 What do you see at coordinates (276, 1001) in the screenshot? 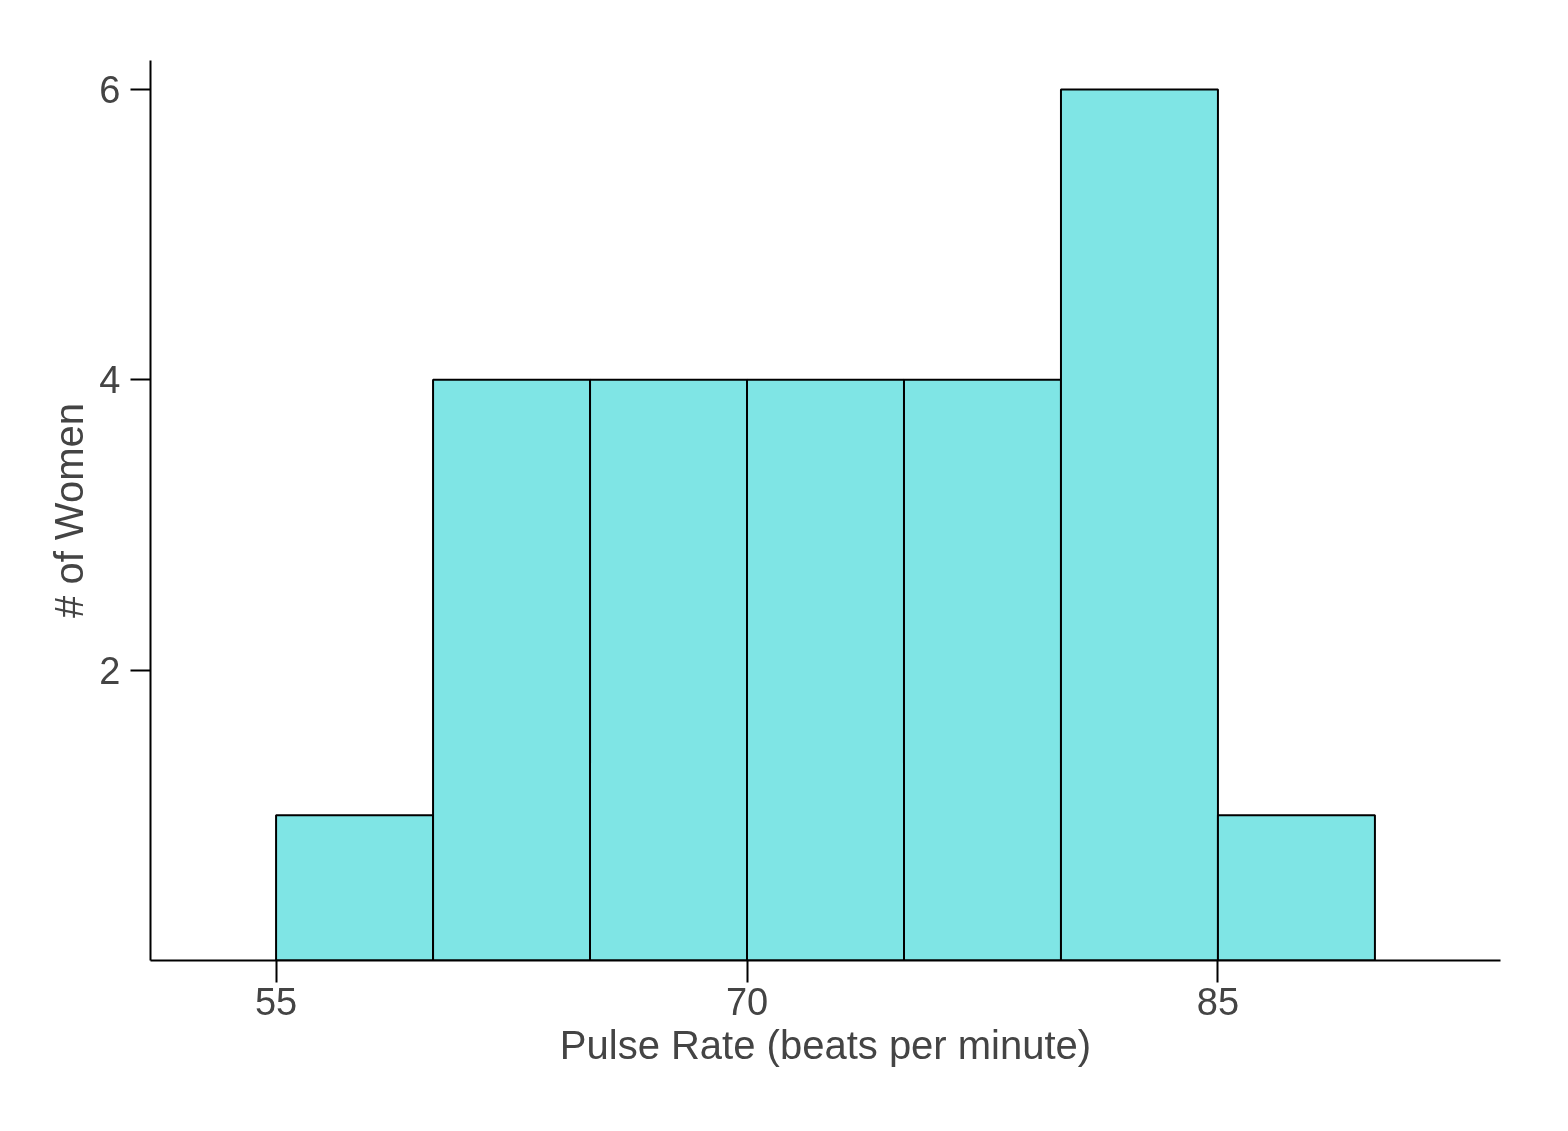
I see `x-tick-label: 55` at bounding box center [276, 1001].